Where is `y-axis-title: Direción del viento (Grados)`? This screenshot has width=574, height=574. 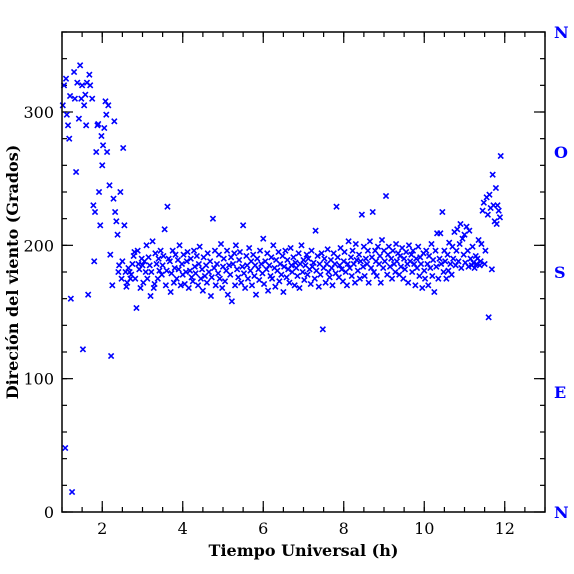 y-axis-title: Direción del viento (Grados) is located at coordinates (12, 272).